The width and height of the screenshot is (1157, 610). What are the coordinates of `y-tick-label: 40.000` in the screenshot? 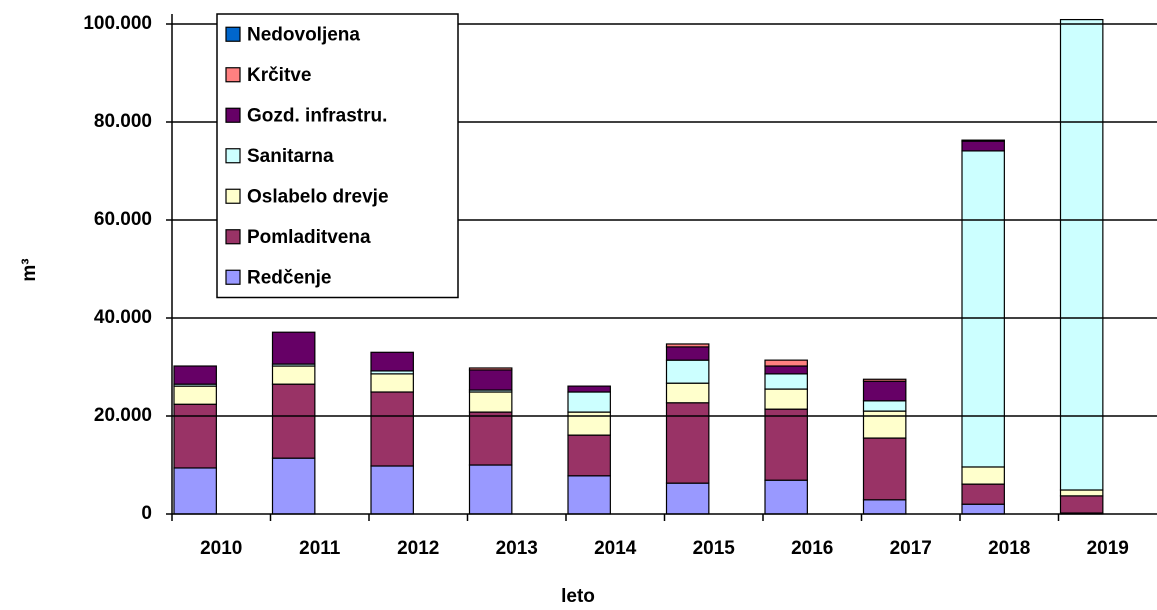 It's located at (123, 317).